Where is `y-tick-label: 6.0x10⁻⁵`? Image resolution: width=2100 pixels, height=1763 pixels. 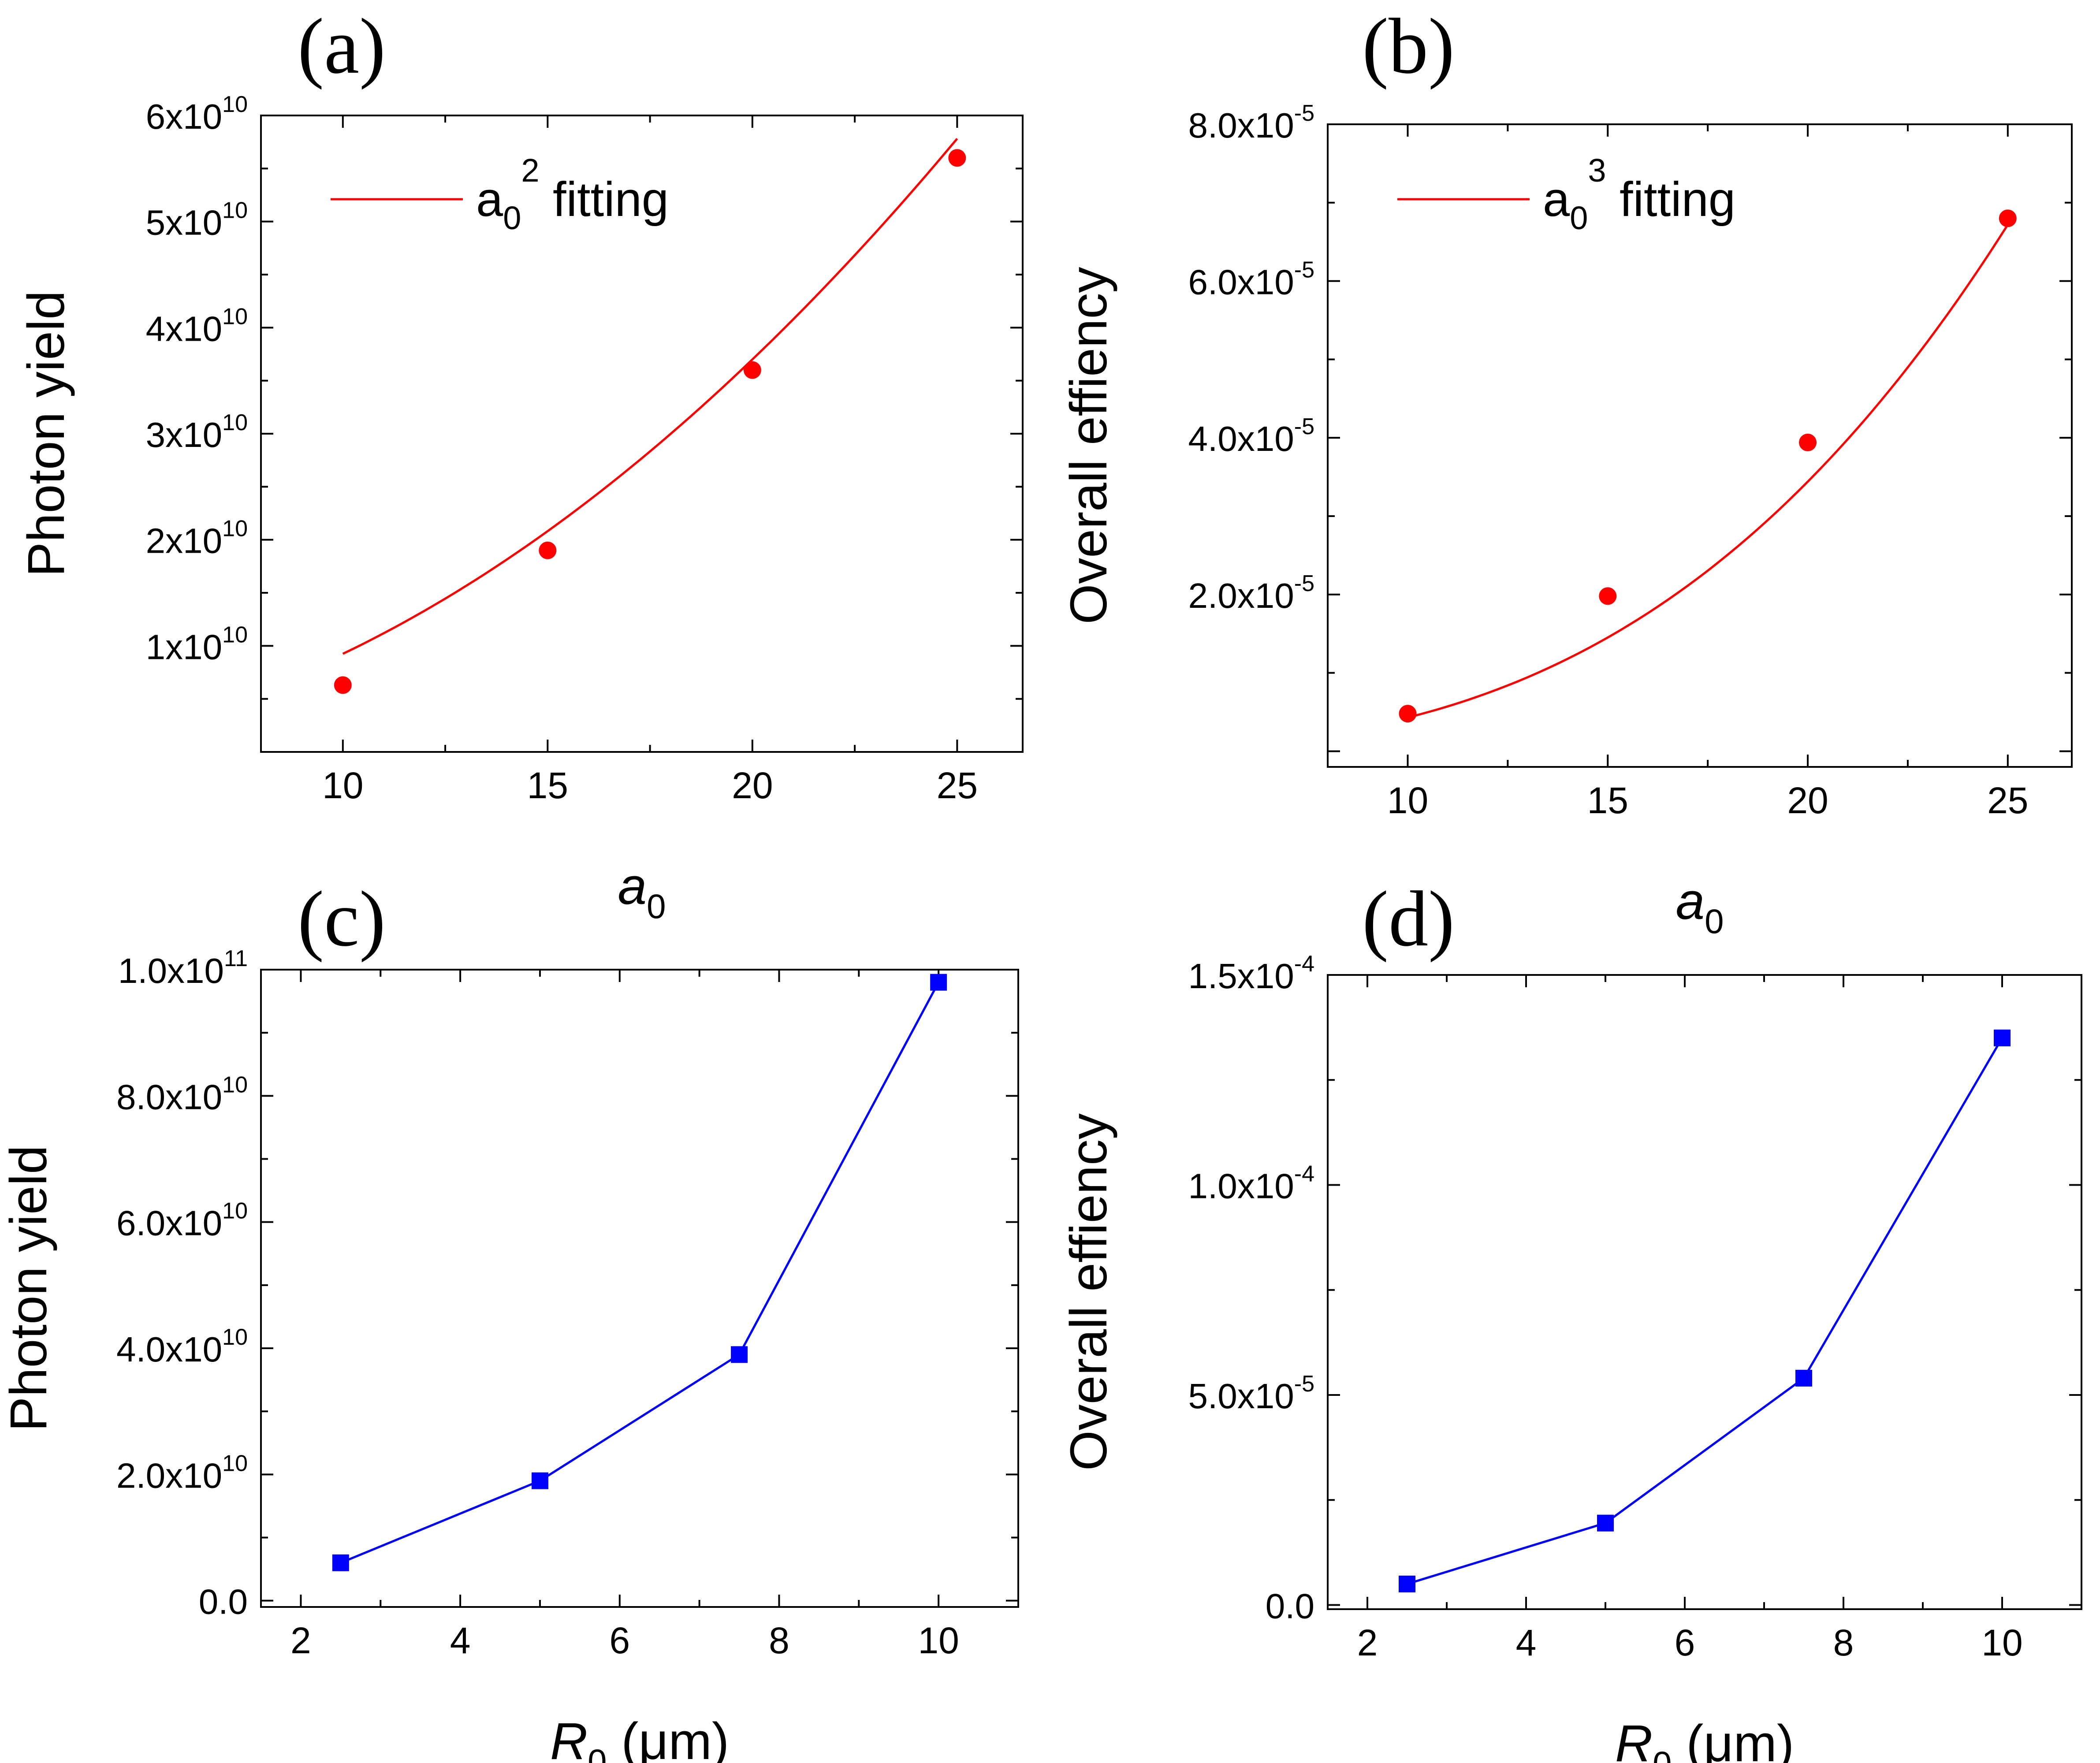 y-tick-label: 6.0x10⁻⁵ is located at coordinates (1251, 279).